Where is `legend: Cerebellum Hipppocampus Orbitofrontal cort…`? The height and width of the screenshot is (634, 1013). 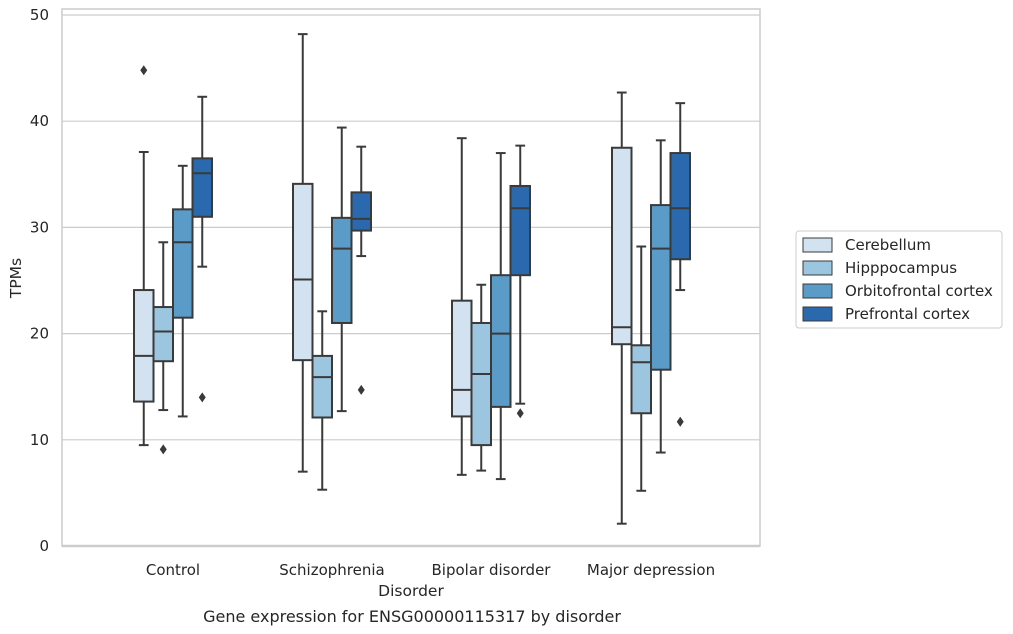
legend: Cerebellum Hipppocampus Orbitofrontal cort… is located at coordinates (899, 279).